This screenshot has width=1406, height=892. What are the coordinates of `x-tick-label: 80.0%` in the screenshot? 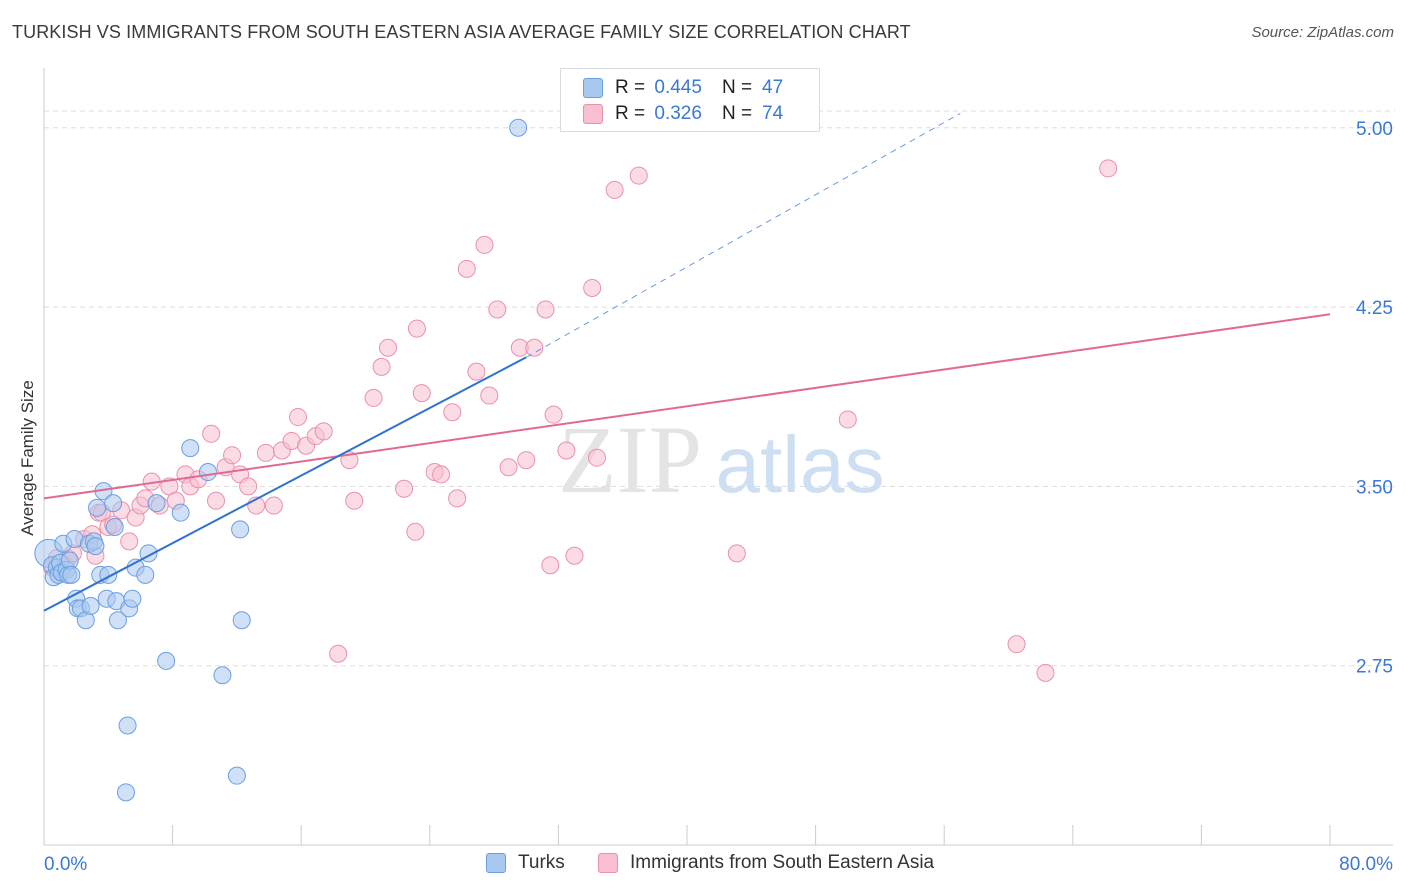 It's located at (1366, 864).